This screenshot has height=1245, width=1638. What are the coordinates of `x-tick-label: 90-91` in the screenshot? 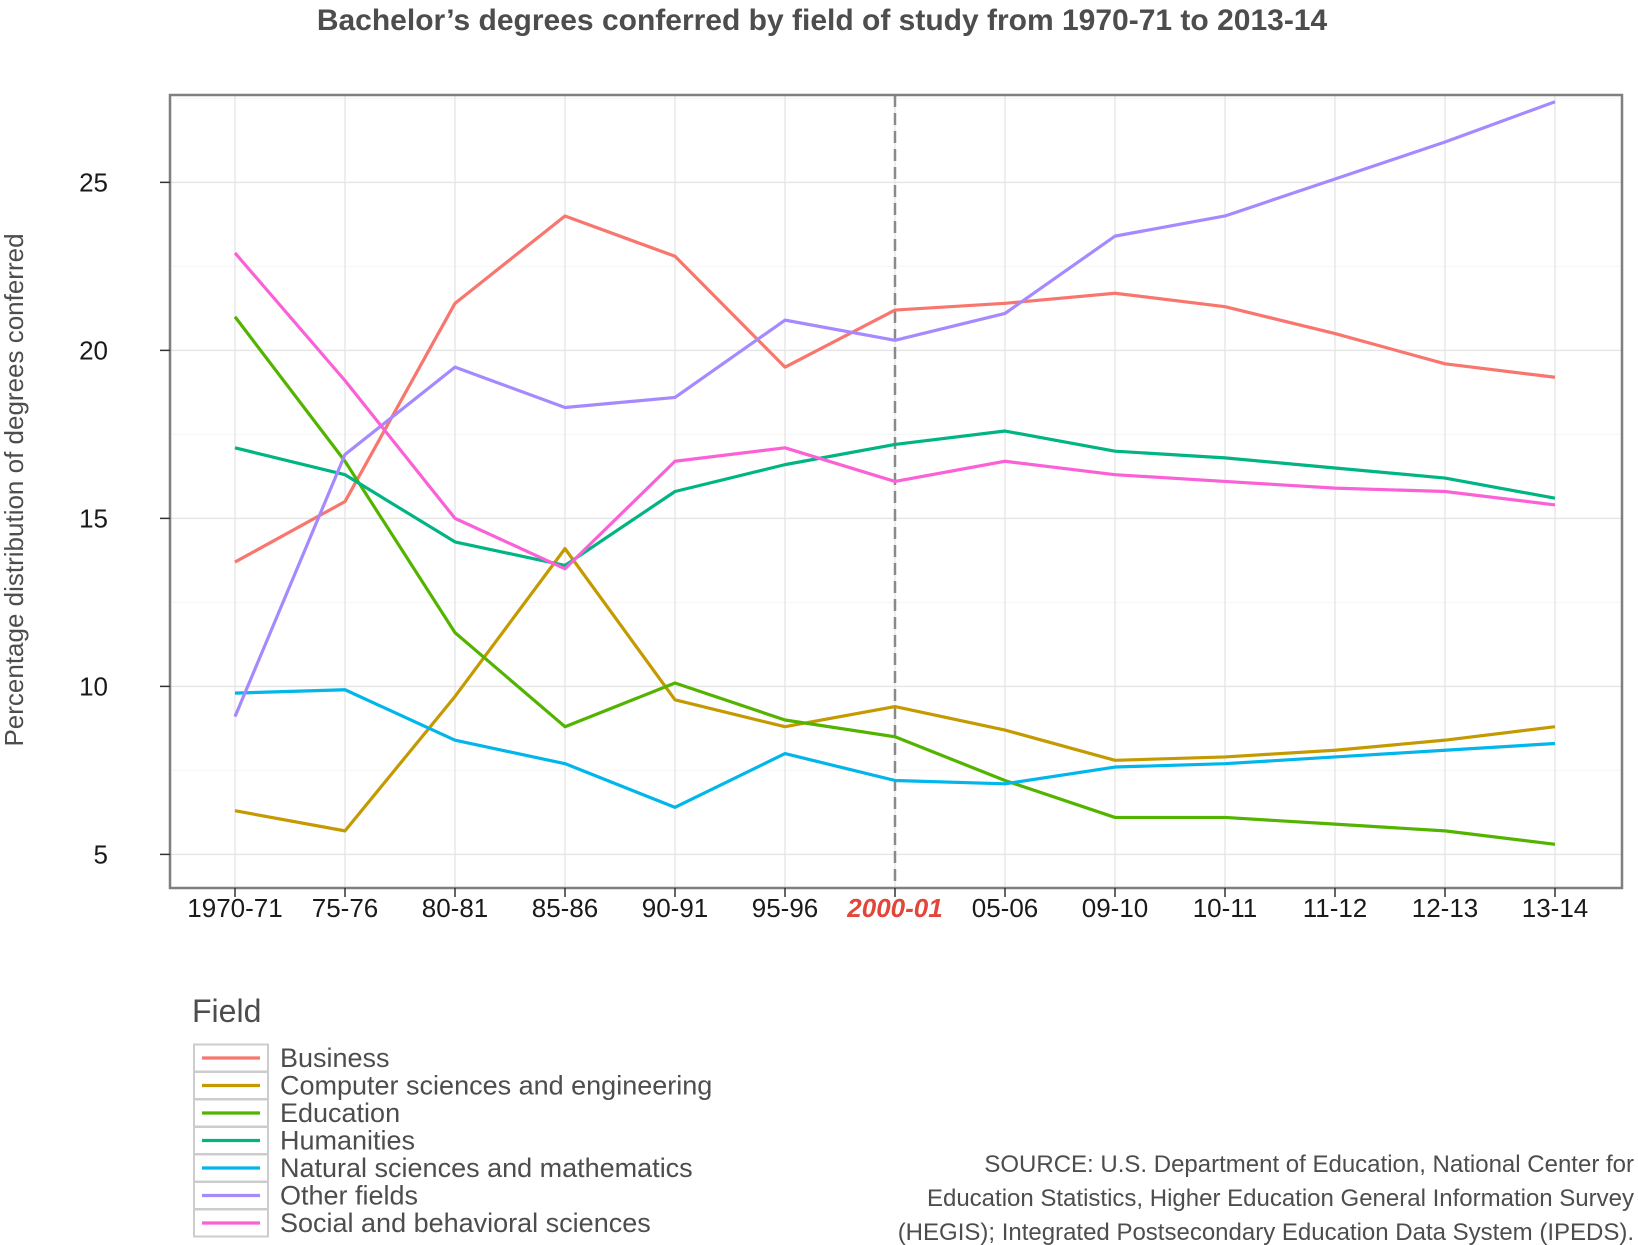 It's located at (675, 908).